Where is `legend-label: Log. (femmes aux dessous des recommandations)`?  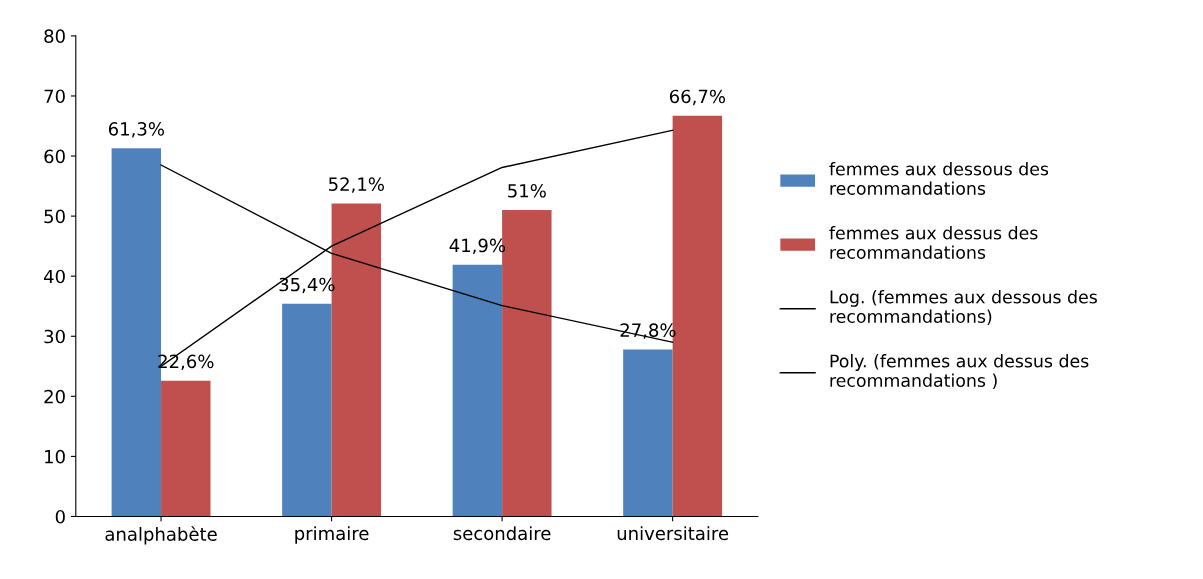
legend-label: Log. (femmes aux dessous des recommandations) is located at coordinates (963, 307).